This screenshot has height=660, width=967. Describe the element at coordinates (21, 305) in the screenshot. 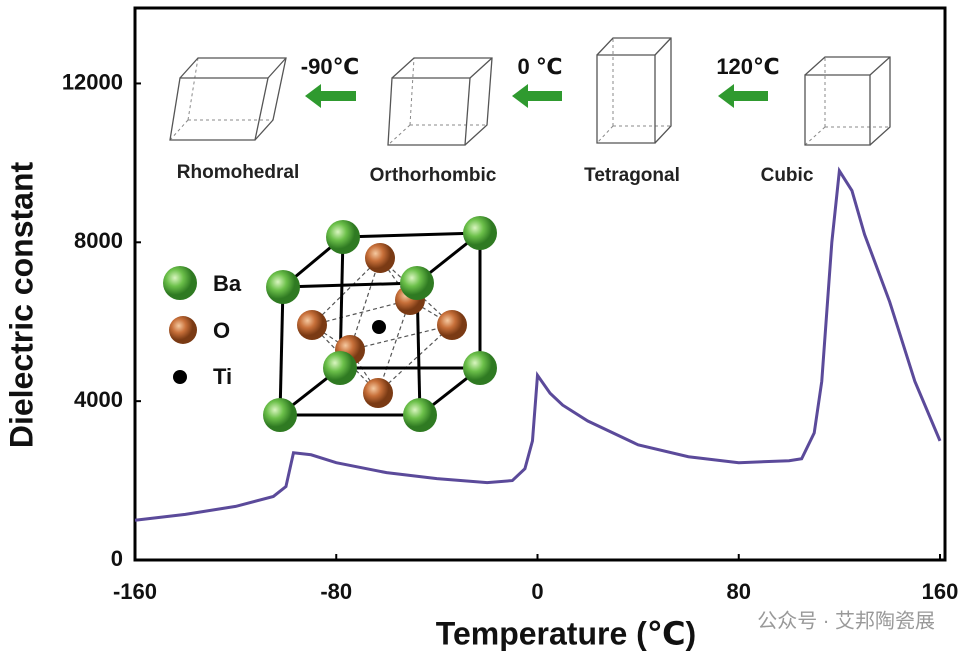

I see `y-axis-title: Dielectric constant` at that location.